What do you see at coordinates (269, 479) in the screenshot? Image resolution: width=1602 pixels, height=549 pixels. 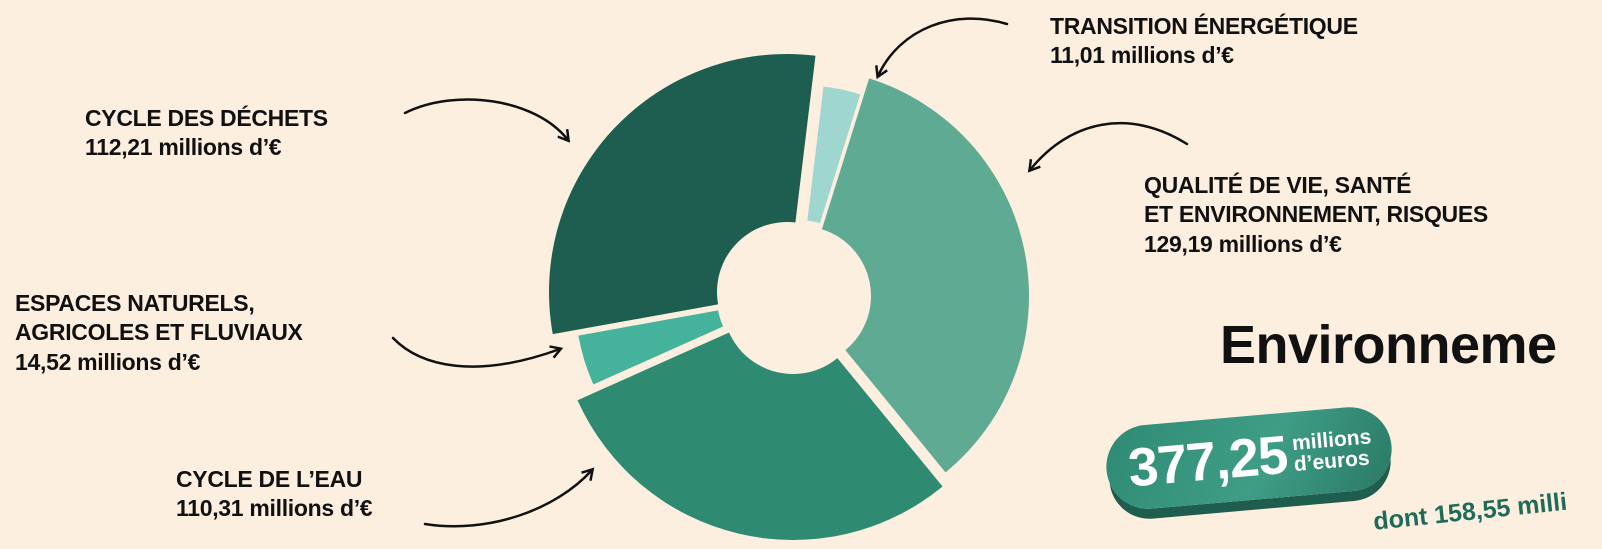 I see `slice-label: CYCLE DE L’EAU` at bounding box center [269, 479].